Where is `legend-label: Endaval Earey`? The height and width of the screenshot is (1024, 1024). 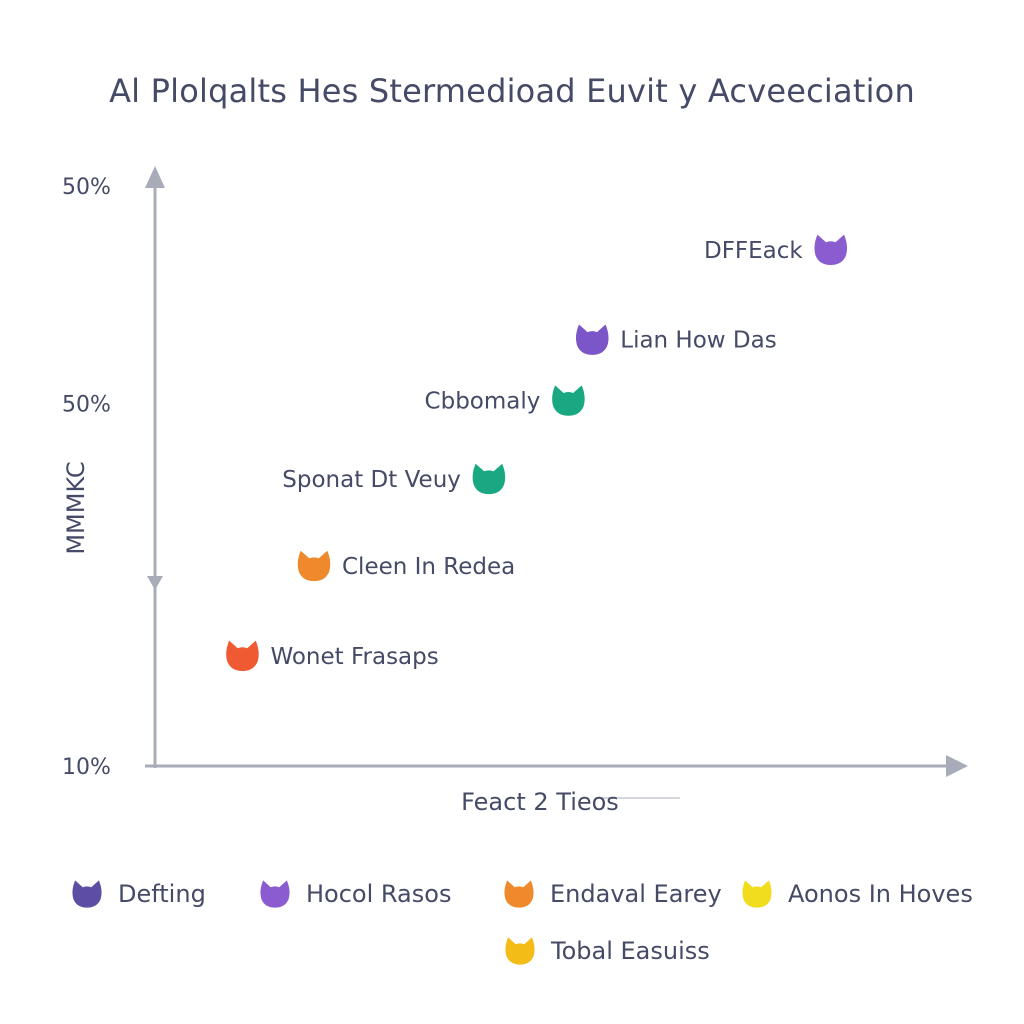
legend-label: Endaval Earey is located at coordinates (636, 894).